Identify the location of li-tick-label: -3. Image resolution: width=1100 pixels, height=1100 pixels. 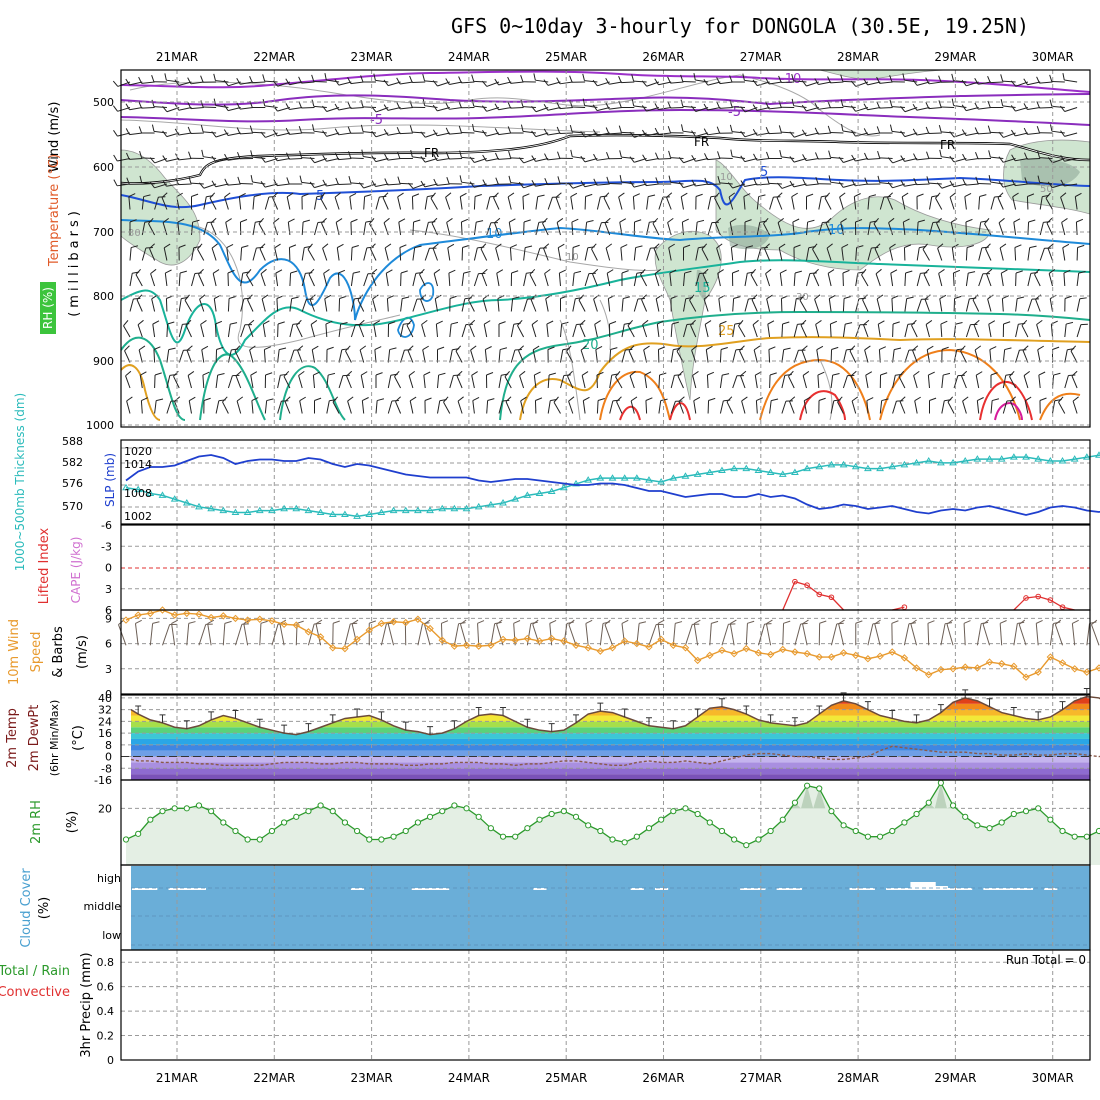
(106, 546).